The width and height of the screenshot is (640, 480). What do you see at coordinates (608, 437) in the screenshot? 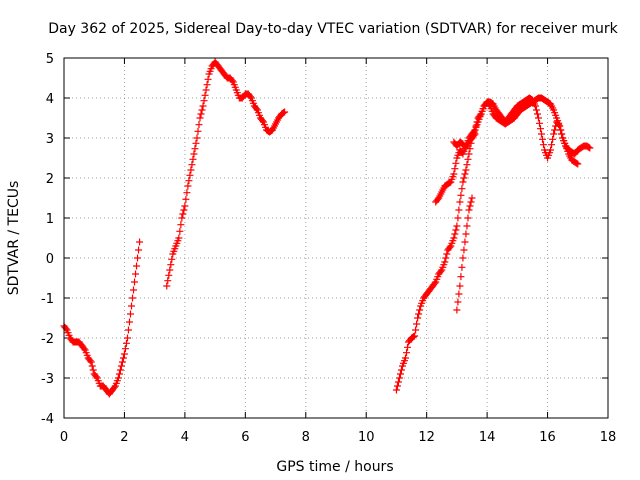
I see `x-tick-label: 18` at bounding box center [608, 437].